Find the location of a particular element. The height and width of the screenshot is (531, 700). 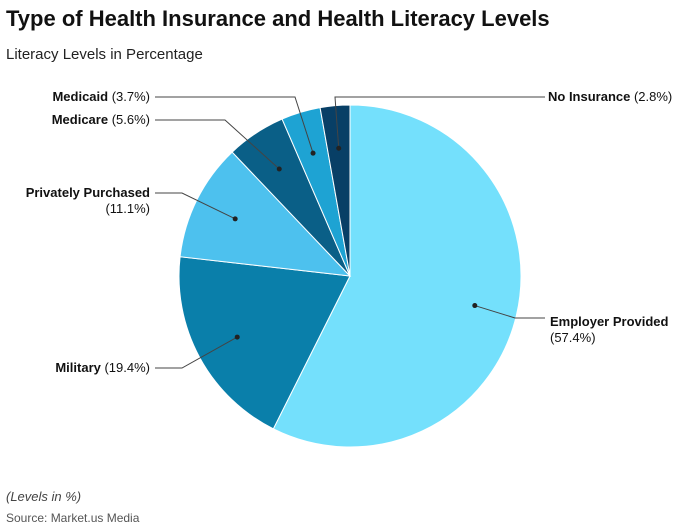

slice-label-name: Military is located at coordinates (78, 367).